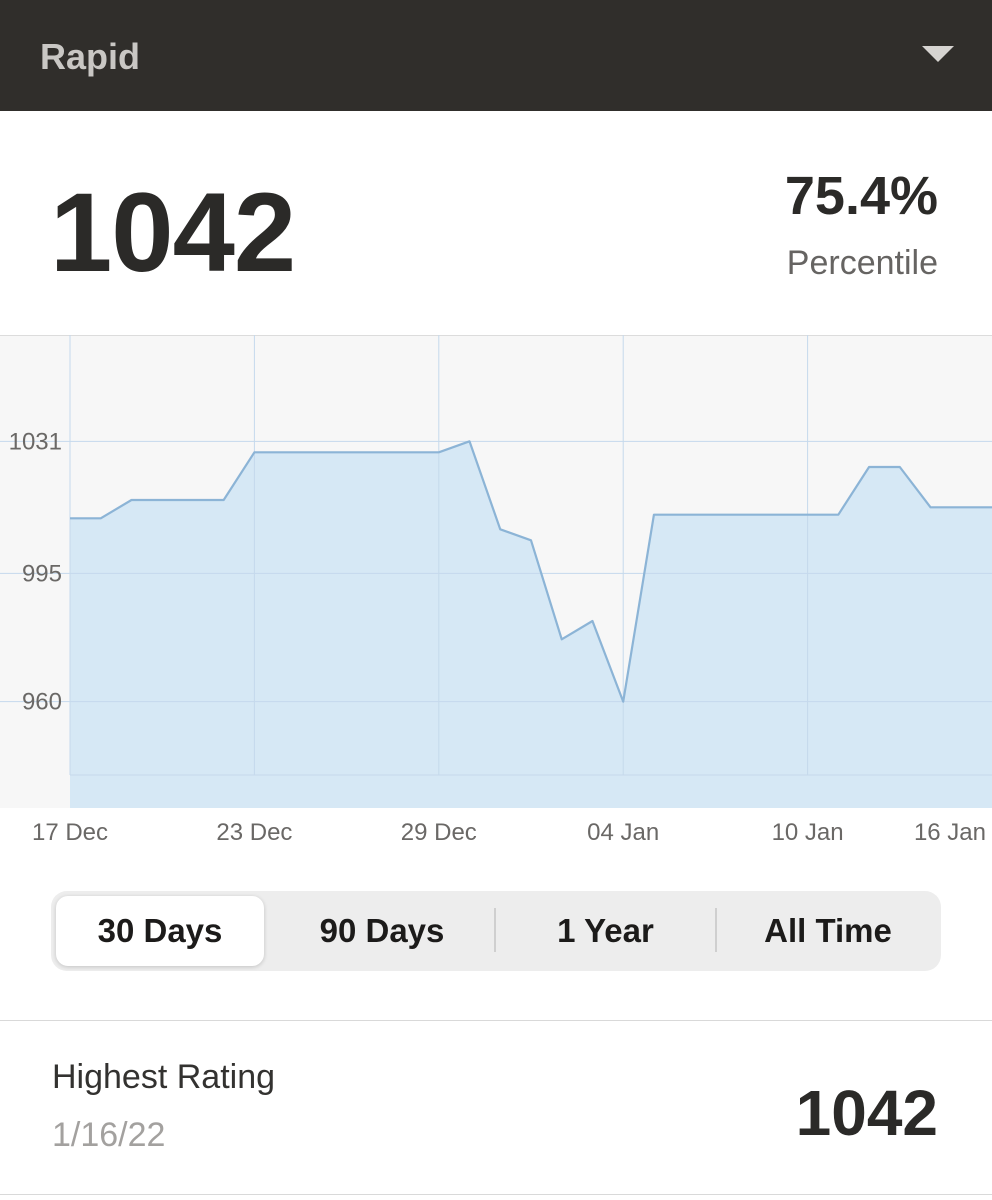 This screenshot has width=992, height=1200. What do you see at coordinates (496, 55) in the screenshot?
I see `app-header: Rapid` at bounding box center [496, 55].